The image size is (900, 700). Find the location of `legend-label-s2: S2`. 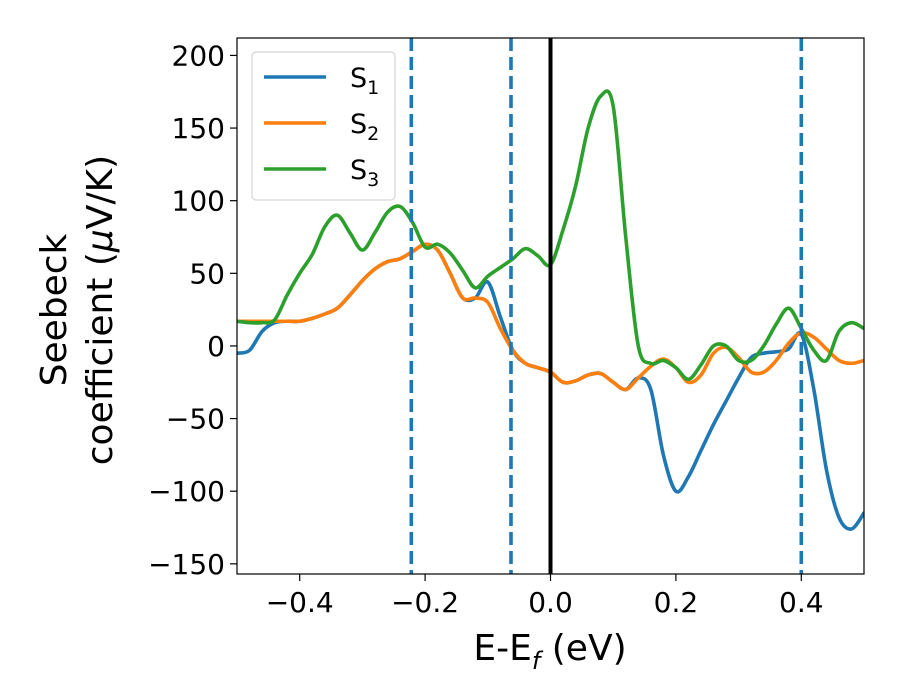

legend-label-s2: S2 is located at coordinates (364, 127).